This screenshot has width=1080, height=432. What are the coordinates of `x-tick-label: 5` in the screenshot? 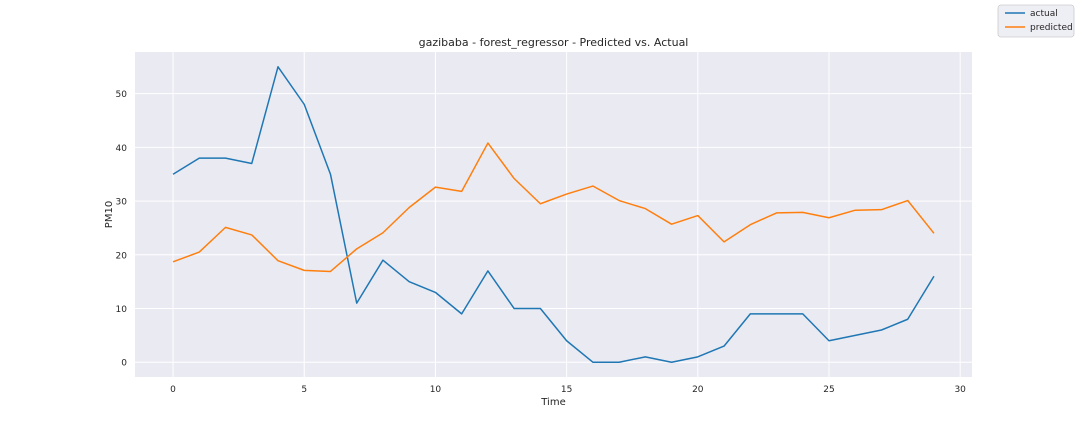 It's located at (304, 390).